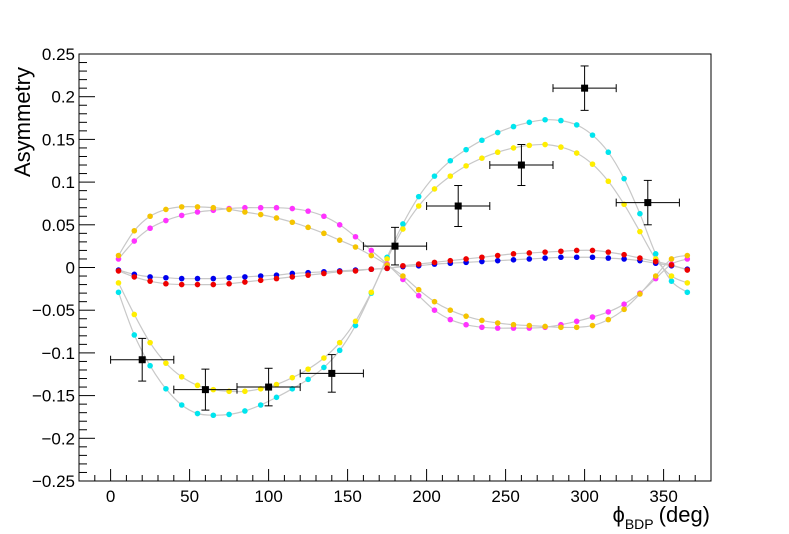  What do you see at coordinates (426, 496) in the screenshot?
I see `x-tick-label: 200` at bounding box center [426, 496].